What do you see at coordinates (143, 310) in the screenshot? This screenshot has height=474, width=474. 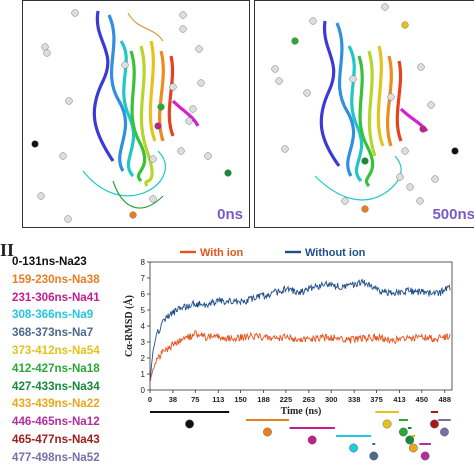 I see `y-tick-label: 5` at bounding box center [143, 310].